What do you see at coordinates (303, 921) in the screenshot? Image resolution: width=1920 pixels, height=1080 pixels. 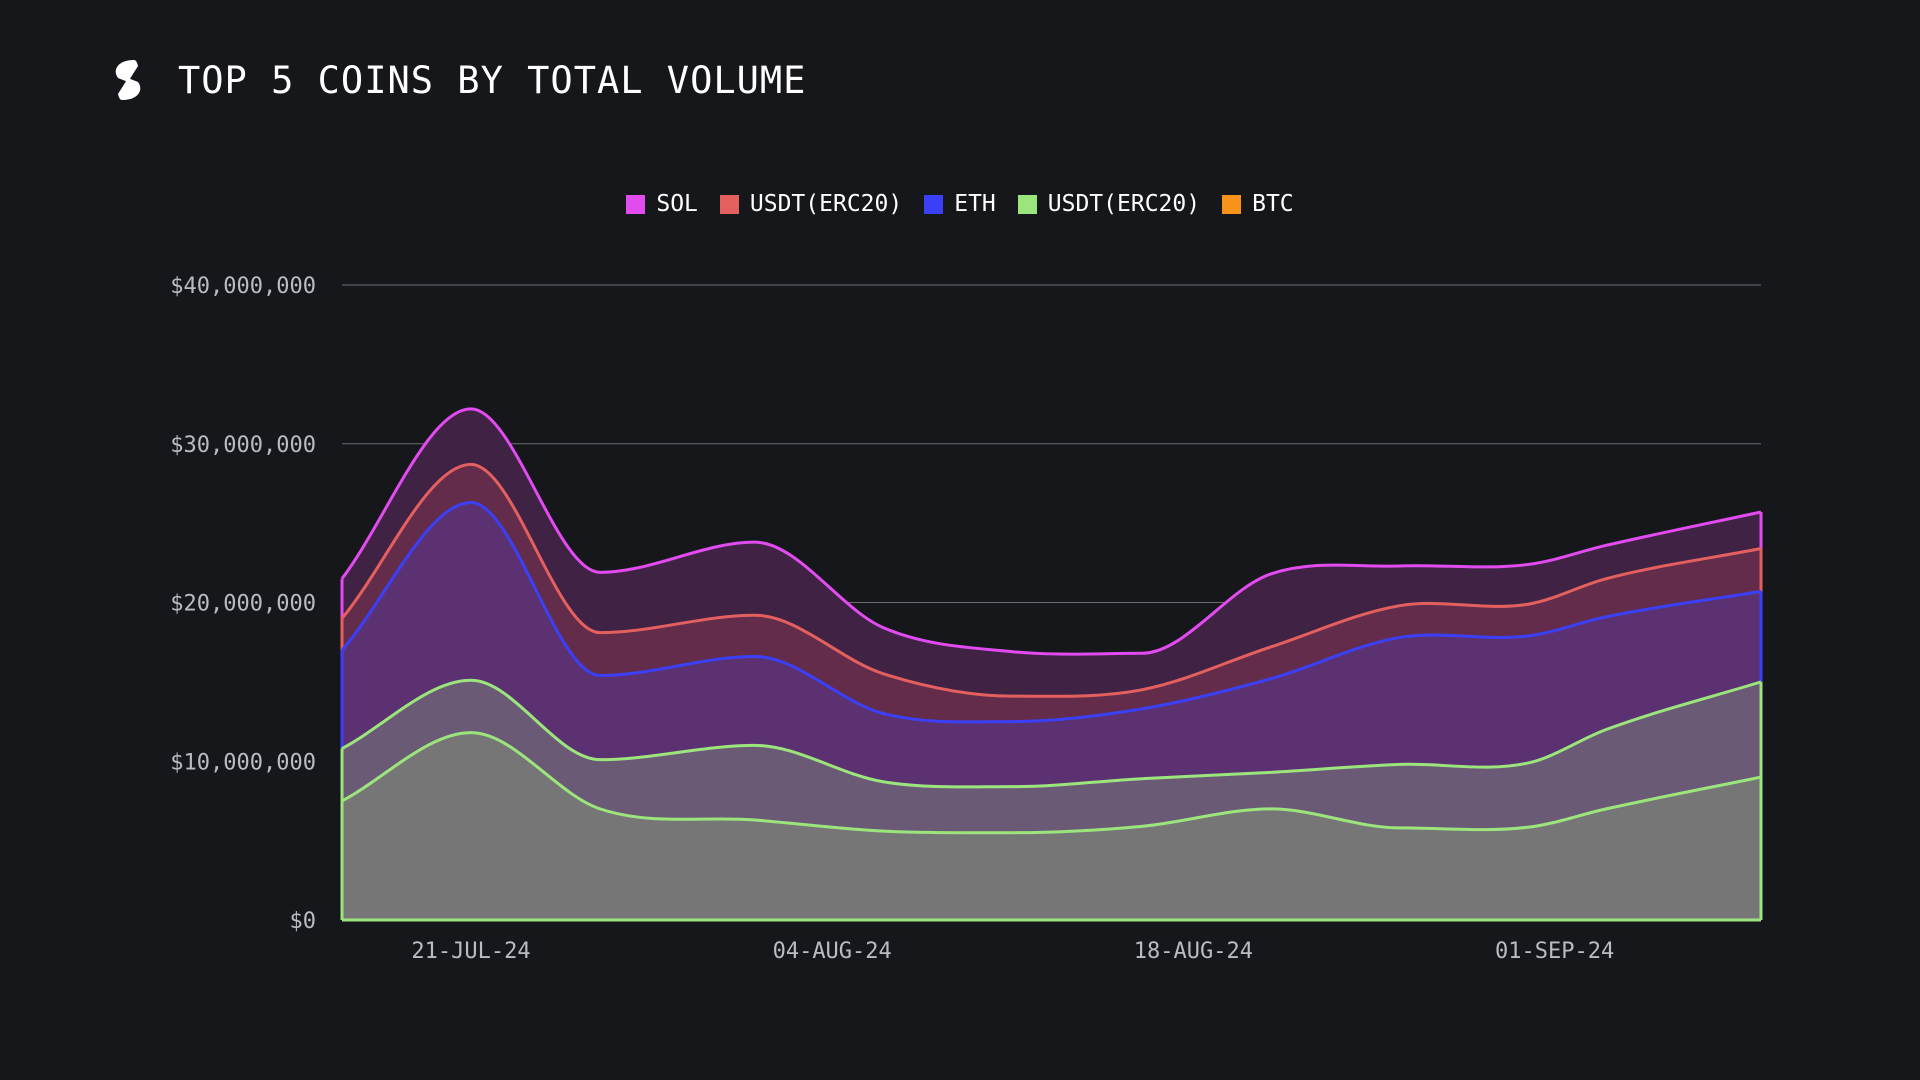 I see `y-tick-label: $0` at bounding box center [303, 921].